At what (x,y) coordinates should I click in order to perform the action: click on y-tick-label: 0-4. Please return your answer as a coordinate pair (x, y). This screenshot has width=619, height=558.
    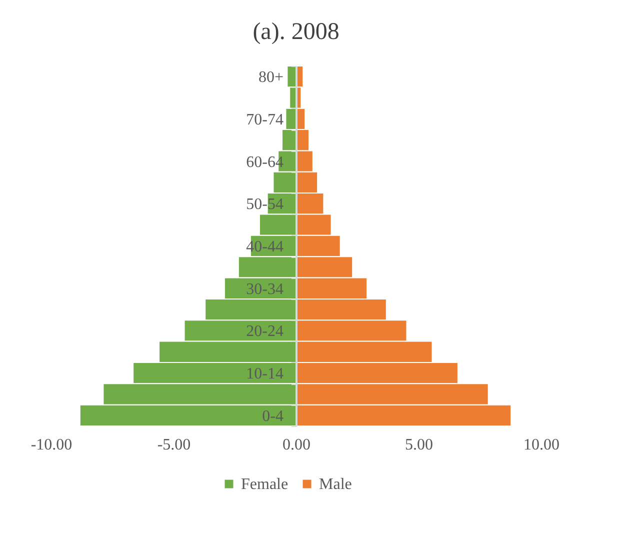
    Looking at the image, I should click on (273, 416).